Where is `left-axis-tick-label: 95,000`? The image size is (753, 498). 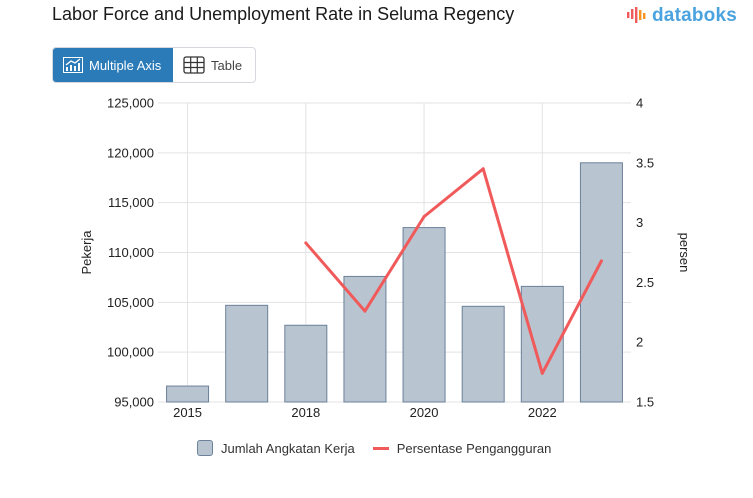
left-axis-tick-label: 95,000 is located at coordinates (134, 402).